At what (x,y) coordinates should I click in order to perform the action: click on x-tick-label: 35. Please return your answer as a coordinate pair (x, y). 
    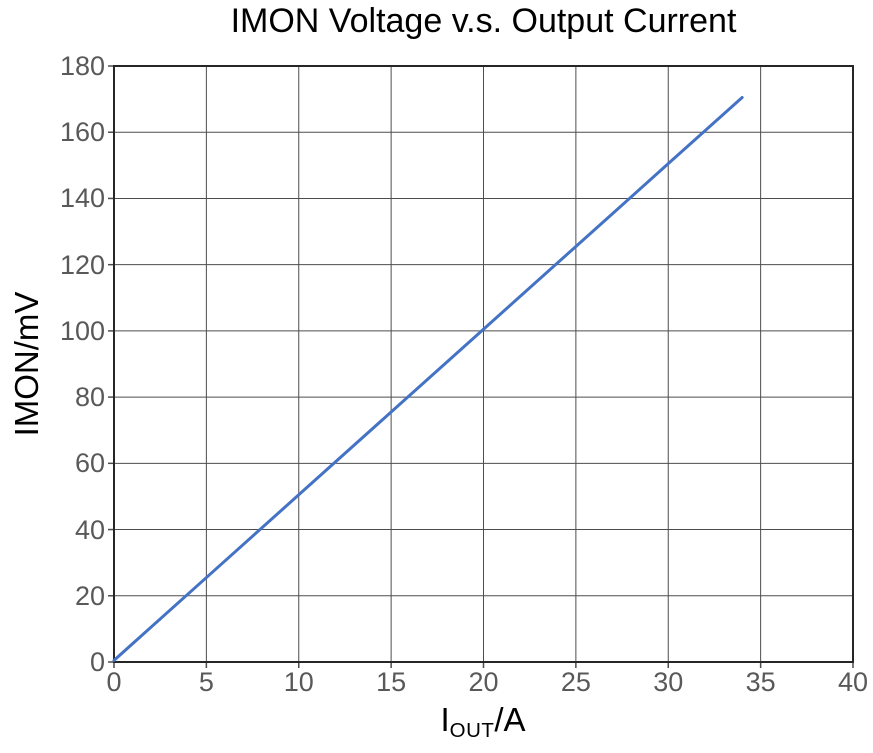
    Looking at the image, I should click on (760, 682).